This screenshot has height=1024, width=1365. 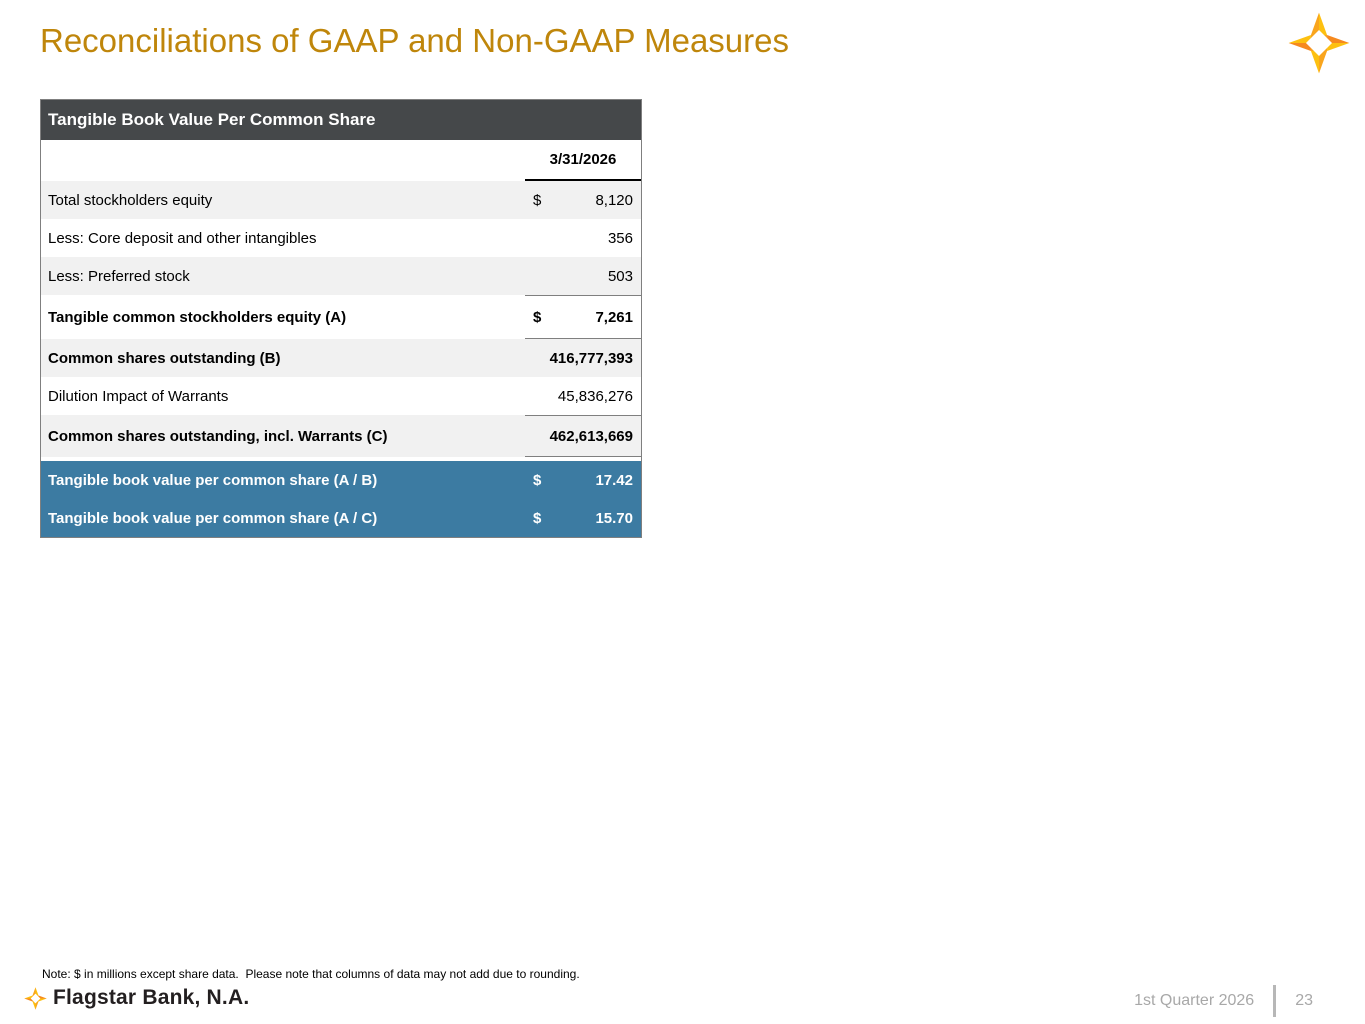 I want to click on row-label: Total stockholders equity, so click(x=130, y=200).